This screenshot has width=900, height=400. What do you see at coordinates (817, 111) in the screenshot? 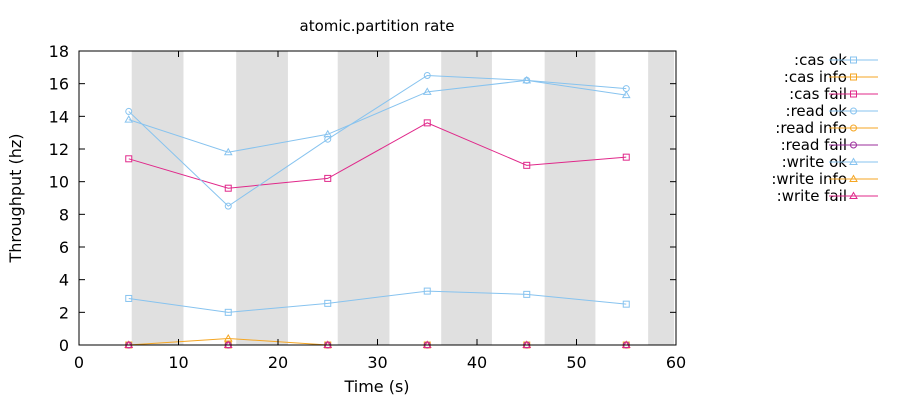
I see `legend-label: :read ok` at bounding box center [817, 111].